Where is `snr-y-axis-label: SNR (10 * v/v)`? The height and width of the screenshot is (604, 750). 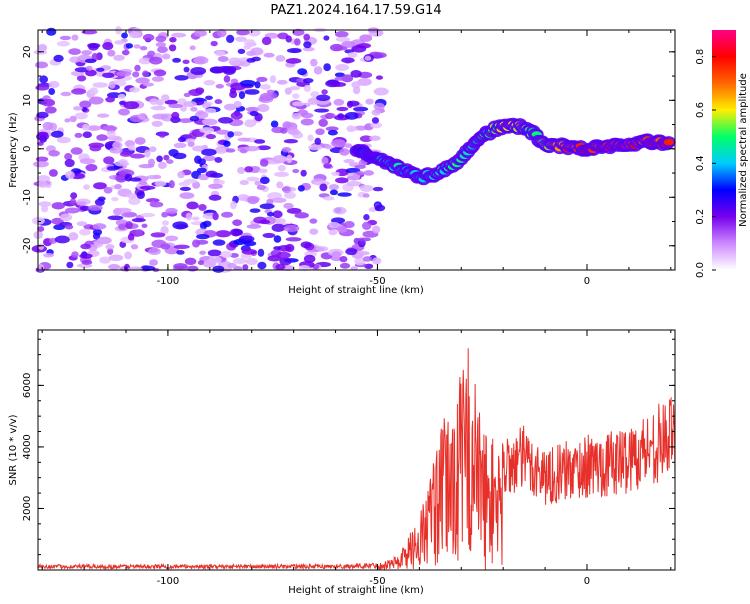
snr-y-axis-label: SNR (10 * v/v) is located at coordinates (13, 449).